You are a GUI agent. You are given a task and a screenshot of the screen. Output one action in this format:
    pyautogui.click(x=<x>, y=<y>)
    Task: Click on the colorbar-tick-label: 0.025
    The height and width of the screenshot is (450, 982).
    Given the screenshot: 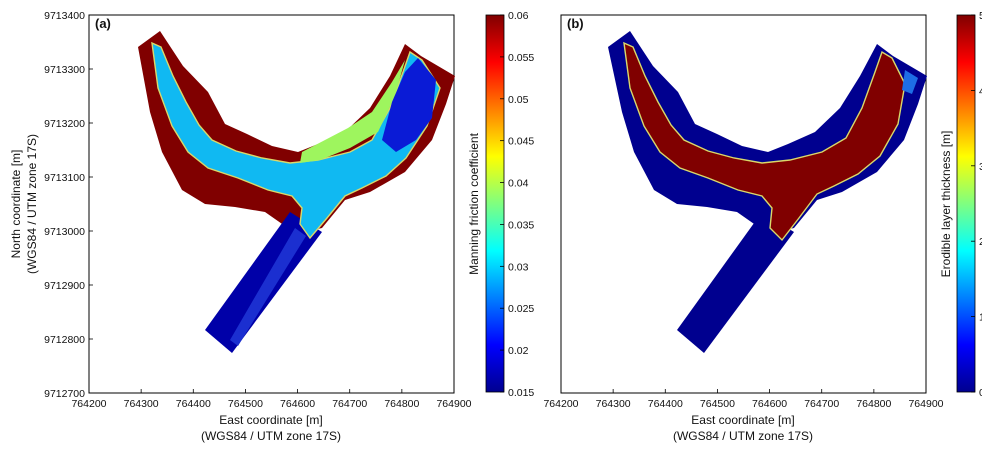 What is the action you would take?
    pyautogui.click(x=521, y=309)
    